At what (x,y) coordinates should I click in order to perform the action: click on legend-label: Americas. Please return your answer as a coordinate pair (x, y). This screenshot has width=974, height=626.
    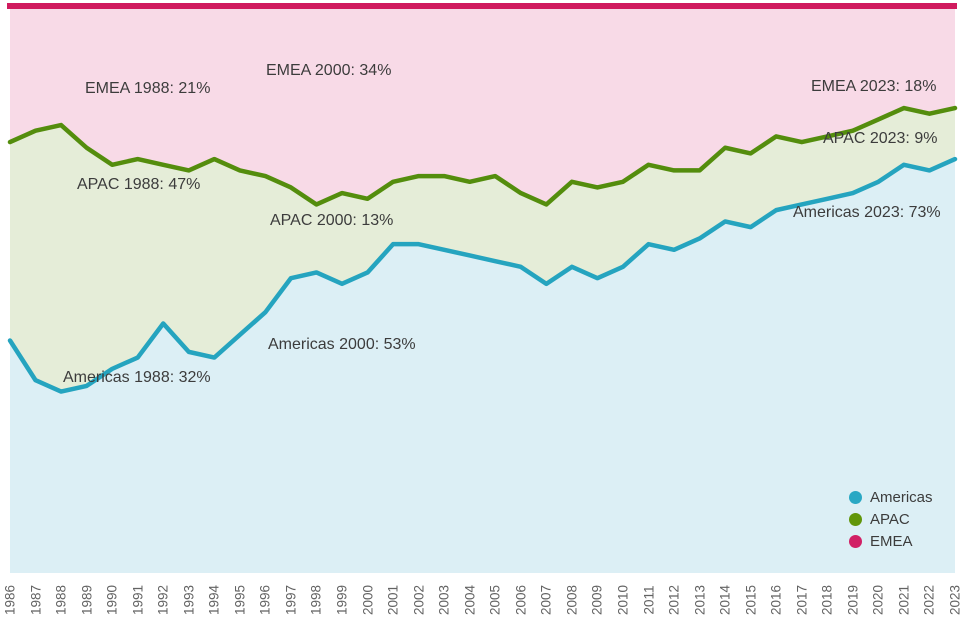
    Looking at the image, I should click on (901, 497).